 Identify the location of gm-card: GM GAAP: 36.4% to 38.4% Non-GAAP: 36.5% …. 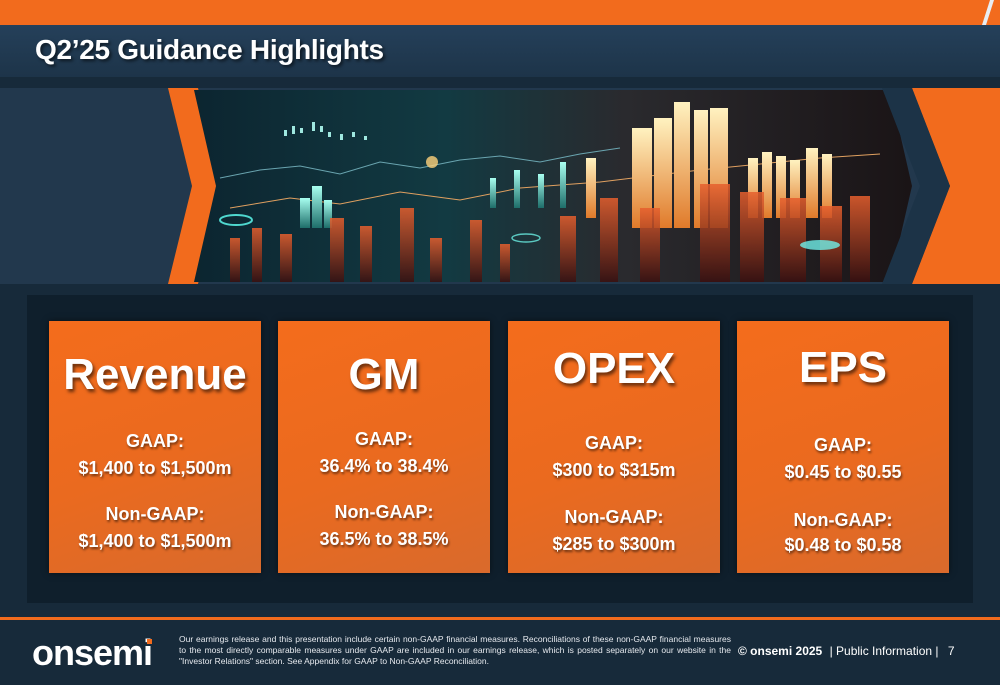
(384, 447).